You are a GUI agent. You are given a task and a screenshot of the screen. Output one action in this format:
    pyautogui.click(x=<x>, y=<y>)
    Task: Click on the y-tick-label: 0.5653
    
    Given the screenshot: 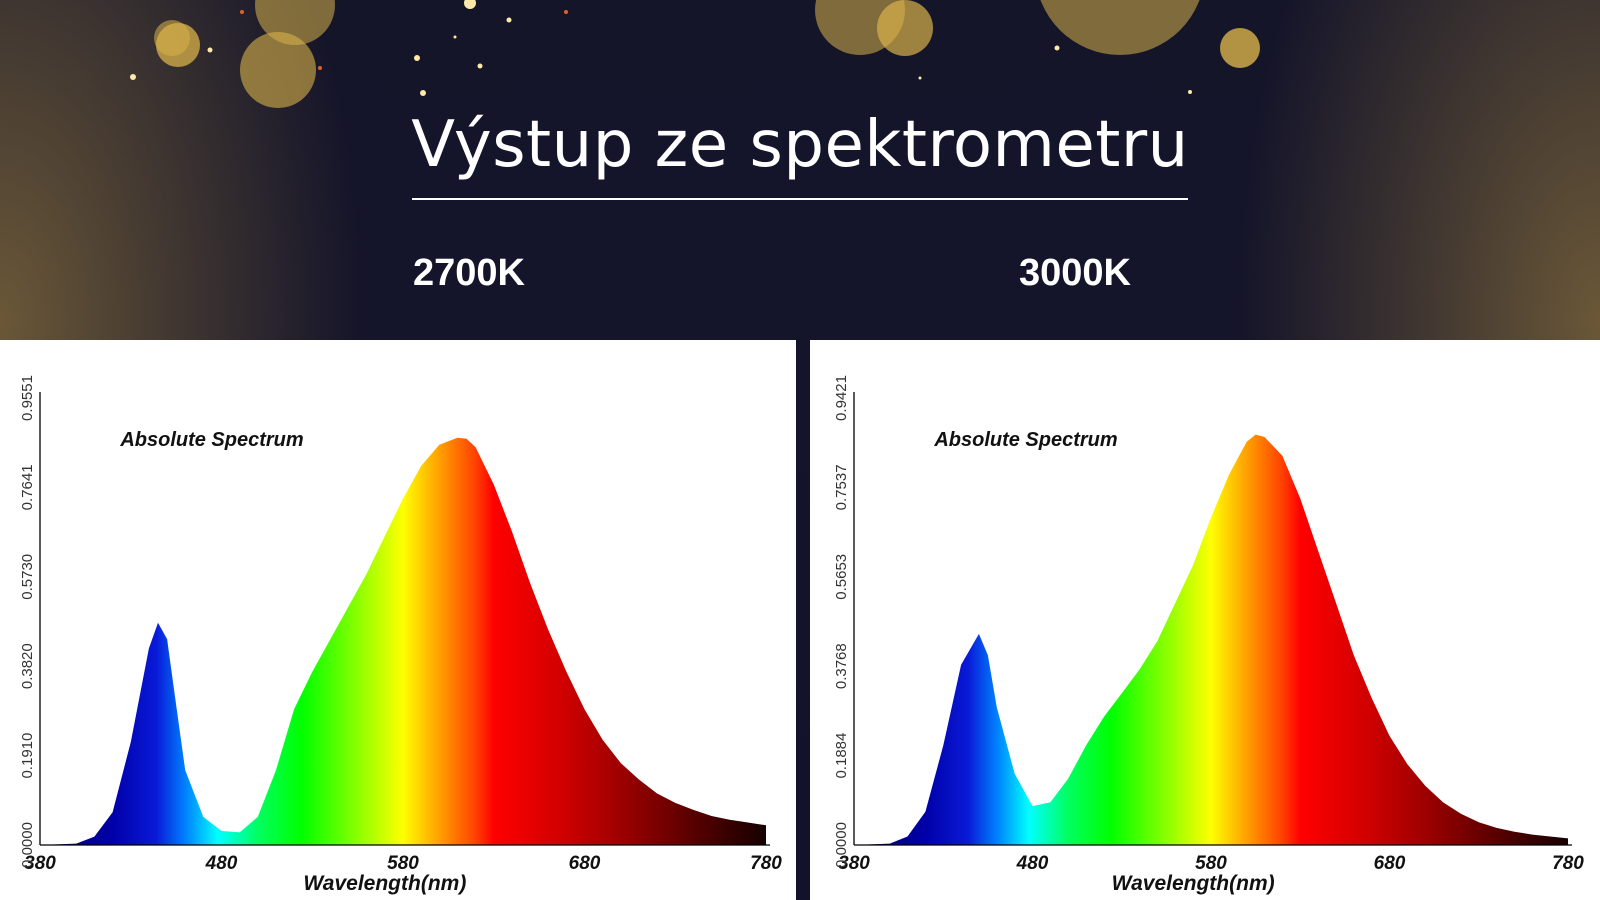 What is the action you would take?
    pyautogui.click(x=841, y=577)
    